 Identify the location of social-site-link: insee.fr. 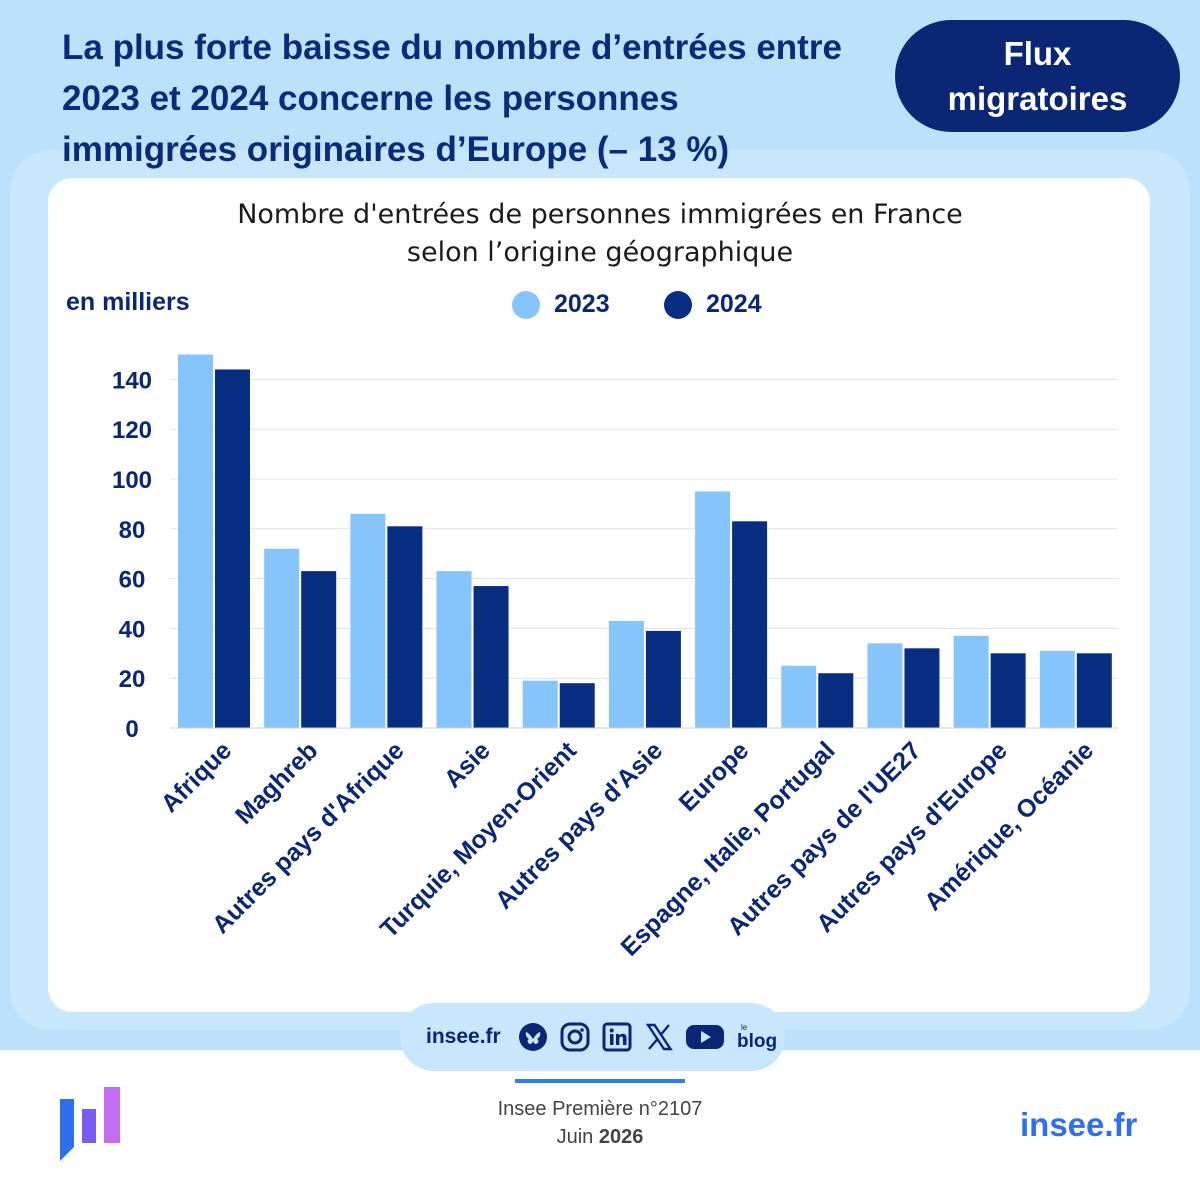
(463, 1036).